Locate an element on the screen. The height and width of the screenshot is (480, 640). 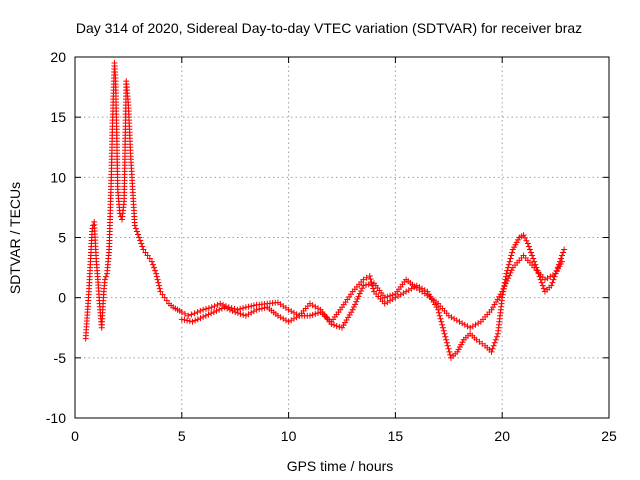
y-tick-label: 20 is located at coordinates (58, 57).